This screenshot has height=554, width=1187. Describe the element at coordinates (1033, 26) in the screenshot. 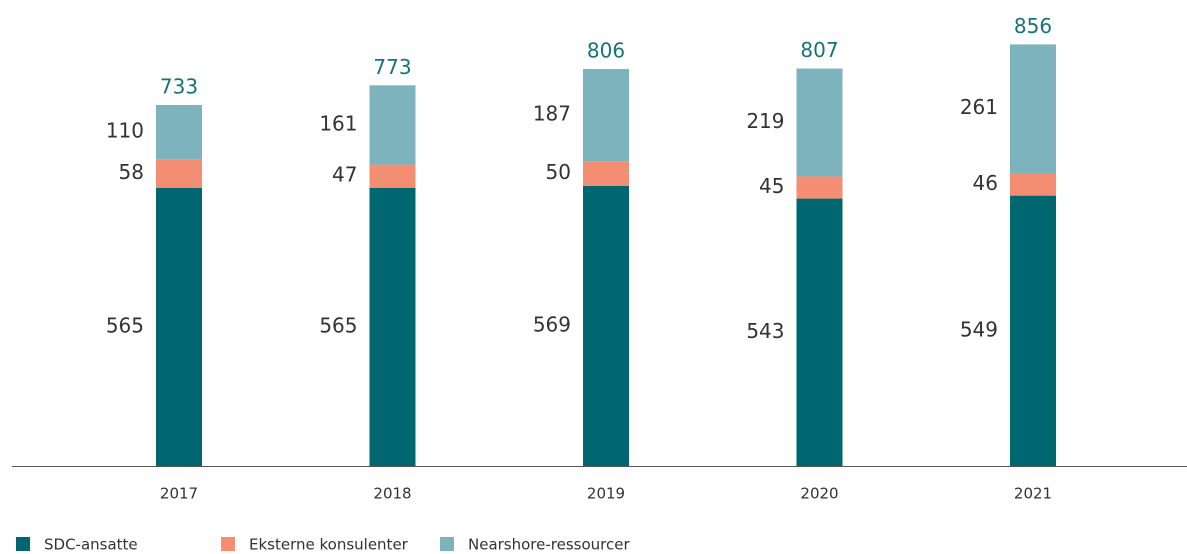

I see `total-label: 856` at that location.